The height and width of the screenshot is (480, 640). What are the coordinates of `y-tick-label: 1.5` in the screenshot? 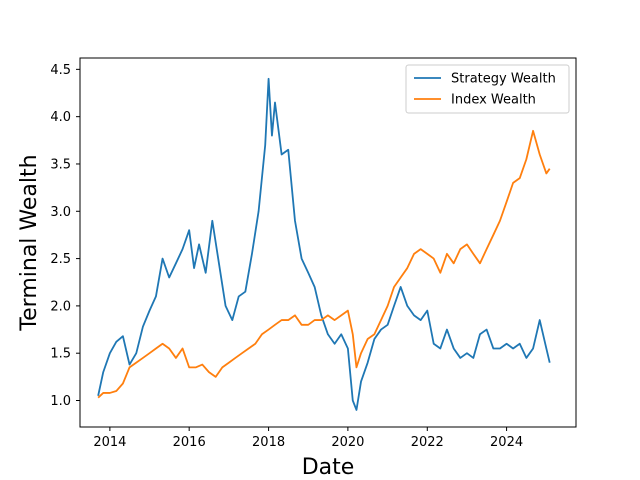 It's located at (60, 354).